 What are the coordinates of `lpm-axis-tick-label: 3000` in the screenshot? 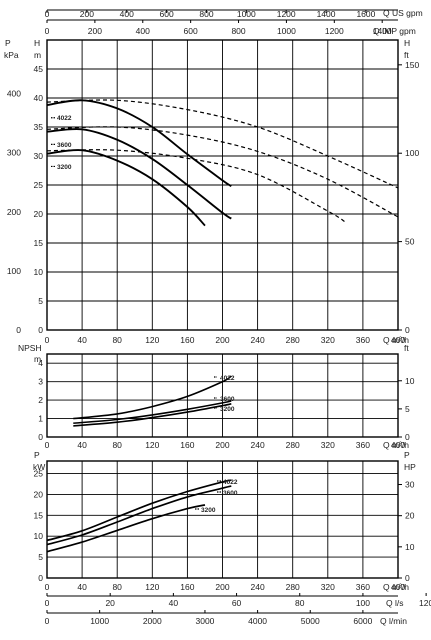 It's located at (204, 621).